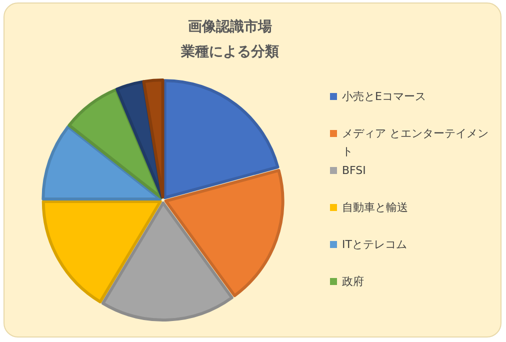 The width and height of the screenshot is (506, 342). What do you see at coordinates (229, 52) in the screenshot?
I see `chart-subtitle: 業種による分類` at bounding box center [229, 52].